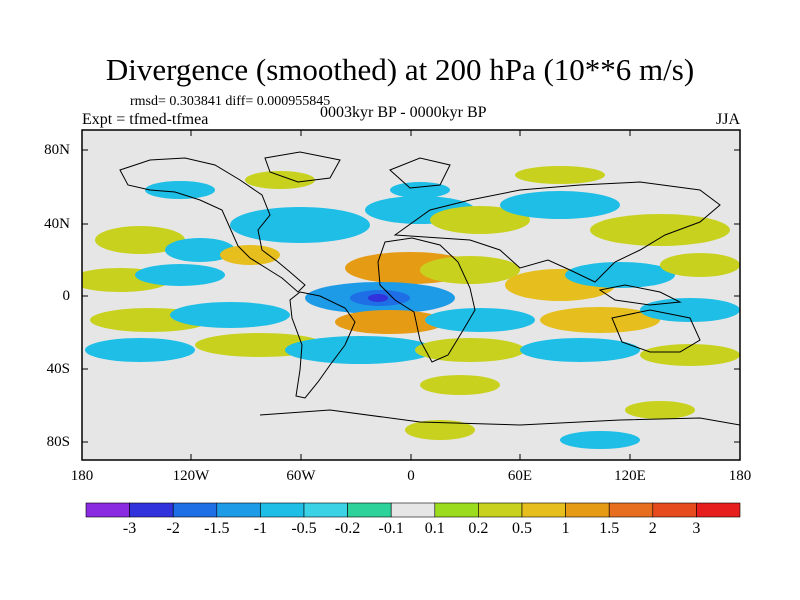  What do you see at coordinates (129, 528) in the screenshot?
I see `colorbar-label-0: -3` at bounding box center [129, 528].